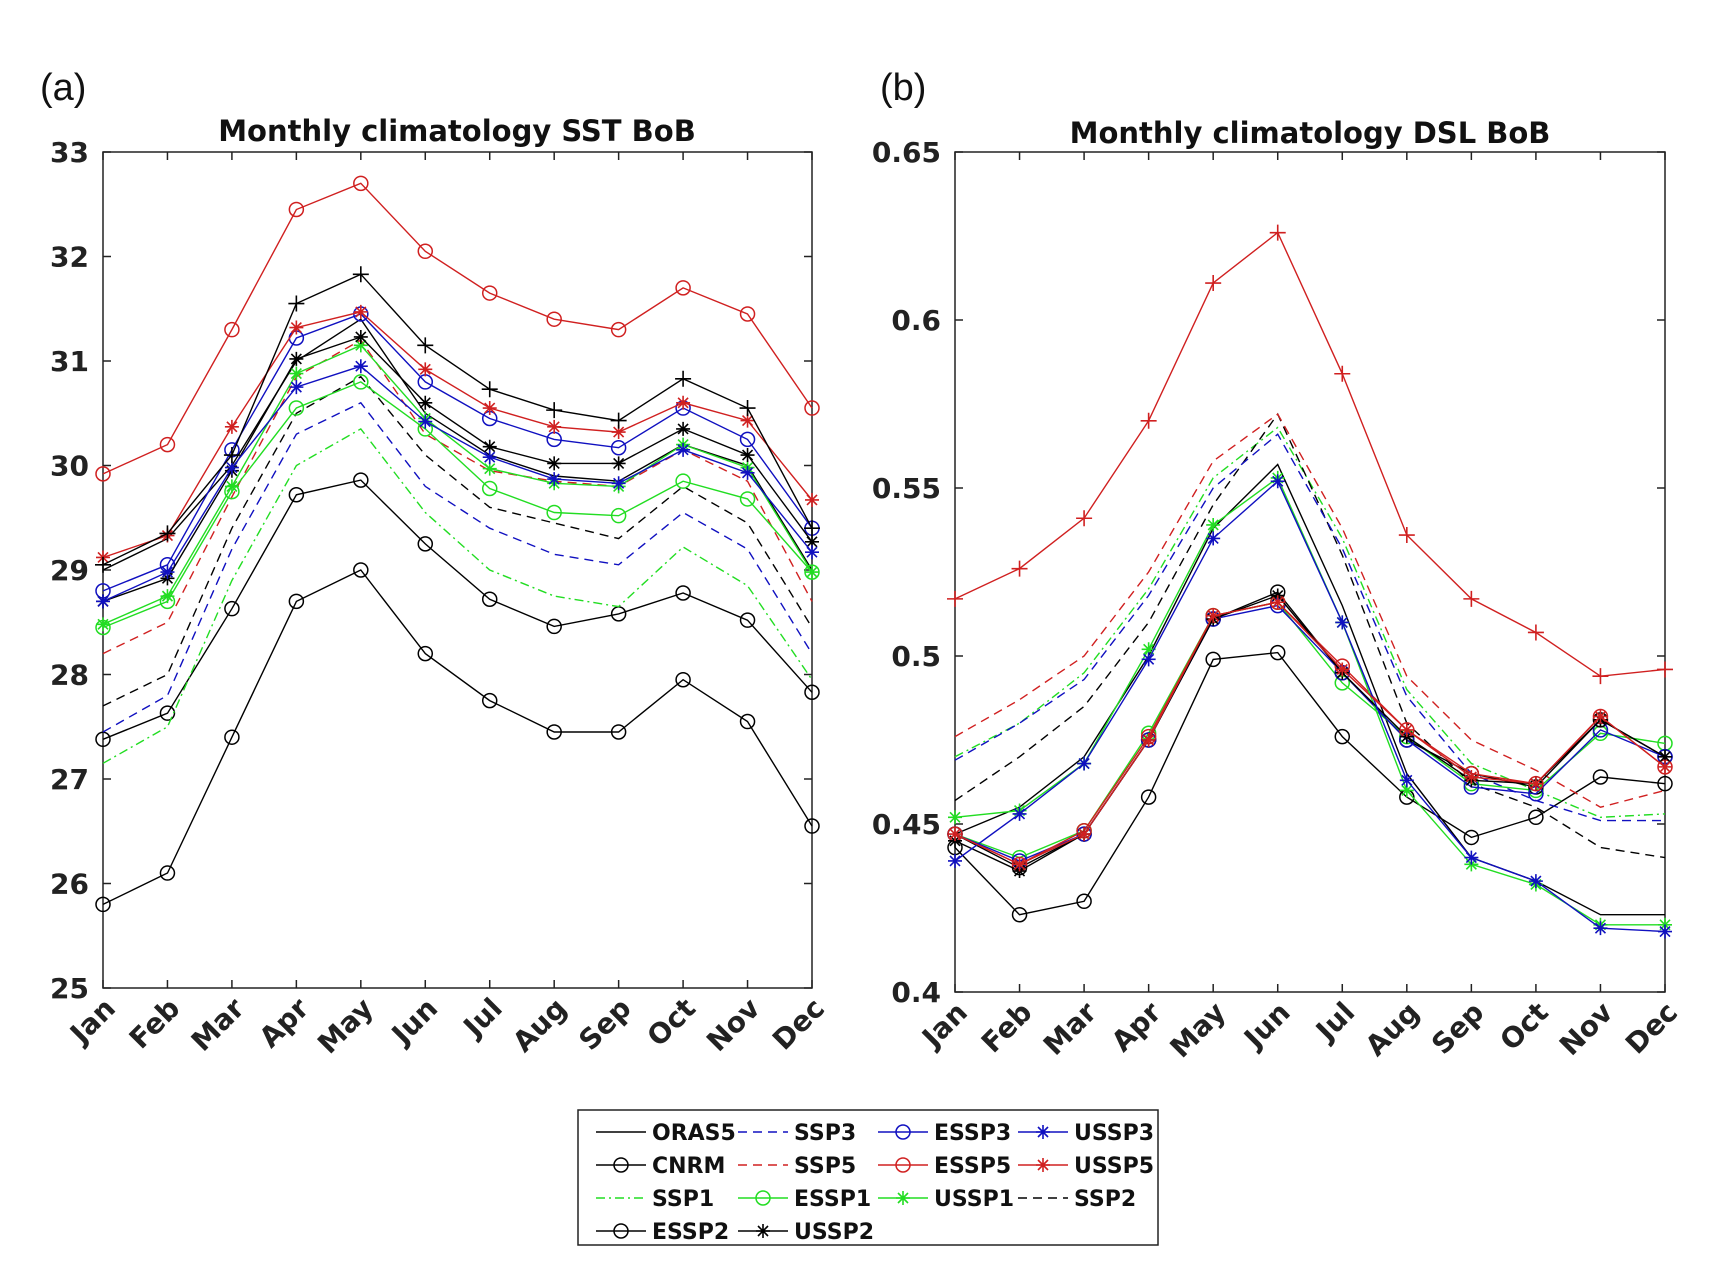 The height and width of the screenshot is (1282, 1713). I want to click on ytick-label-a: 25, so click(69, 988).